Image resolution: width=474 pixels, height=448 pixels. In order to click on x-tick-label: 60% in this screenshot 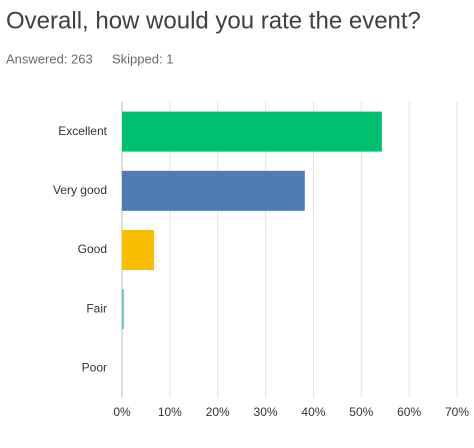, I will do `click(409, 412)`.